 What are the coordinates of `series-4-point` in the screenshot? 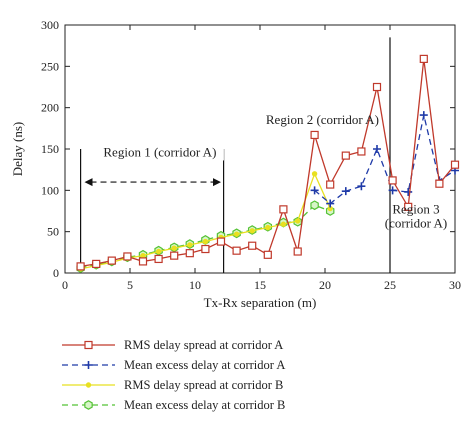 It's located at (314, 205).